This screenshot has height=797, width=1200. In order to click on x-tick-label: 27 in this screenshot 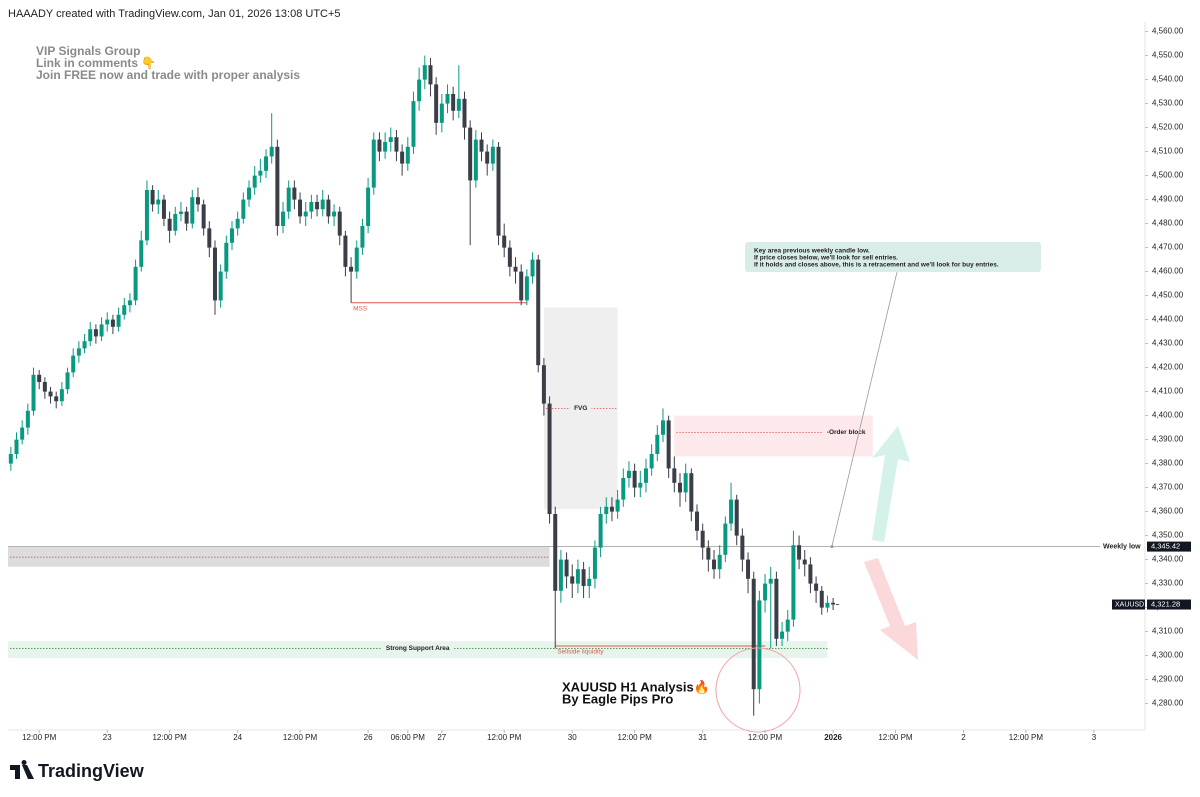, I will do `click(441, 737)`.